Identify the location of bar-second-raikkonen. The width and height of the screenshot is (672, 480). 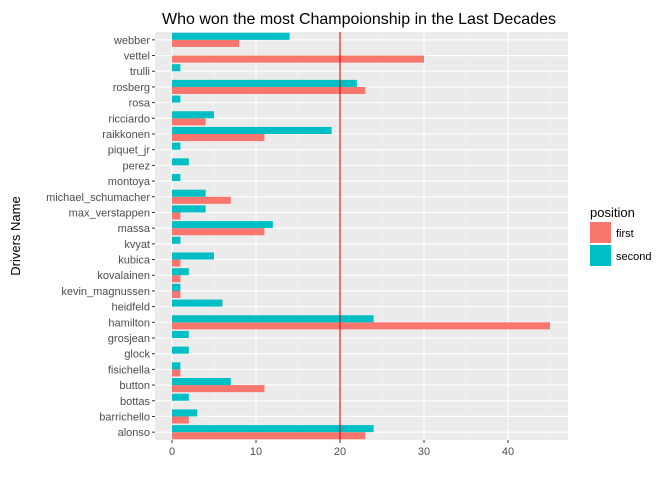
(252, 130).